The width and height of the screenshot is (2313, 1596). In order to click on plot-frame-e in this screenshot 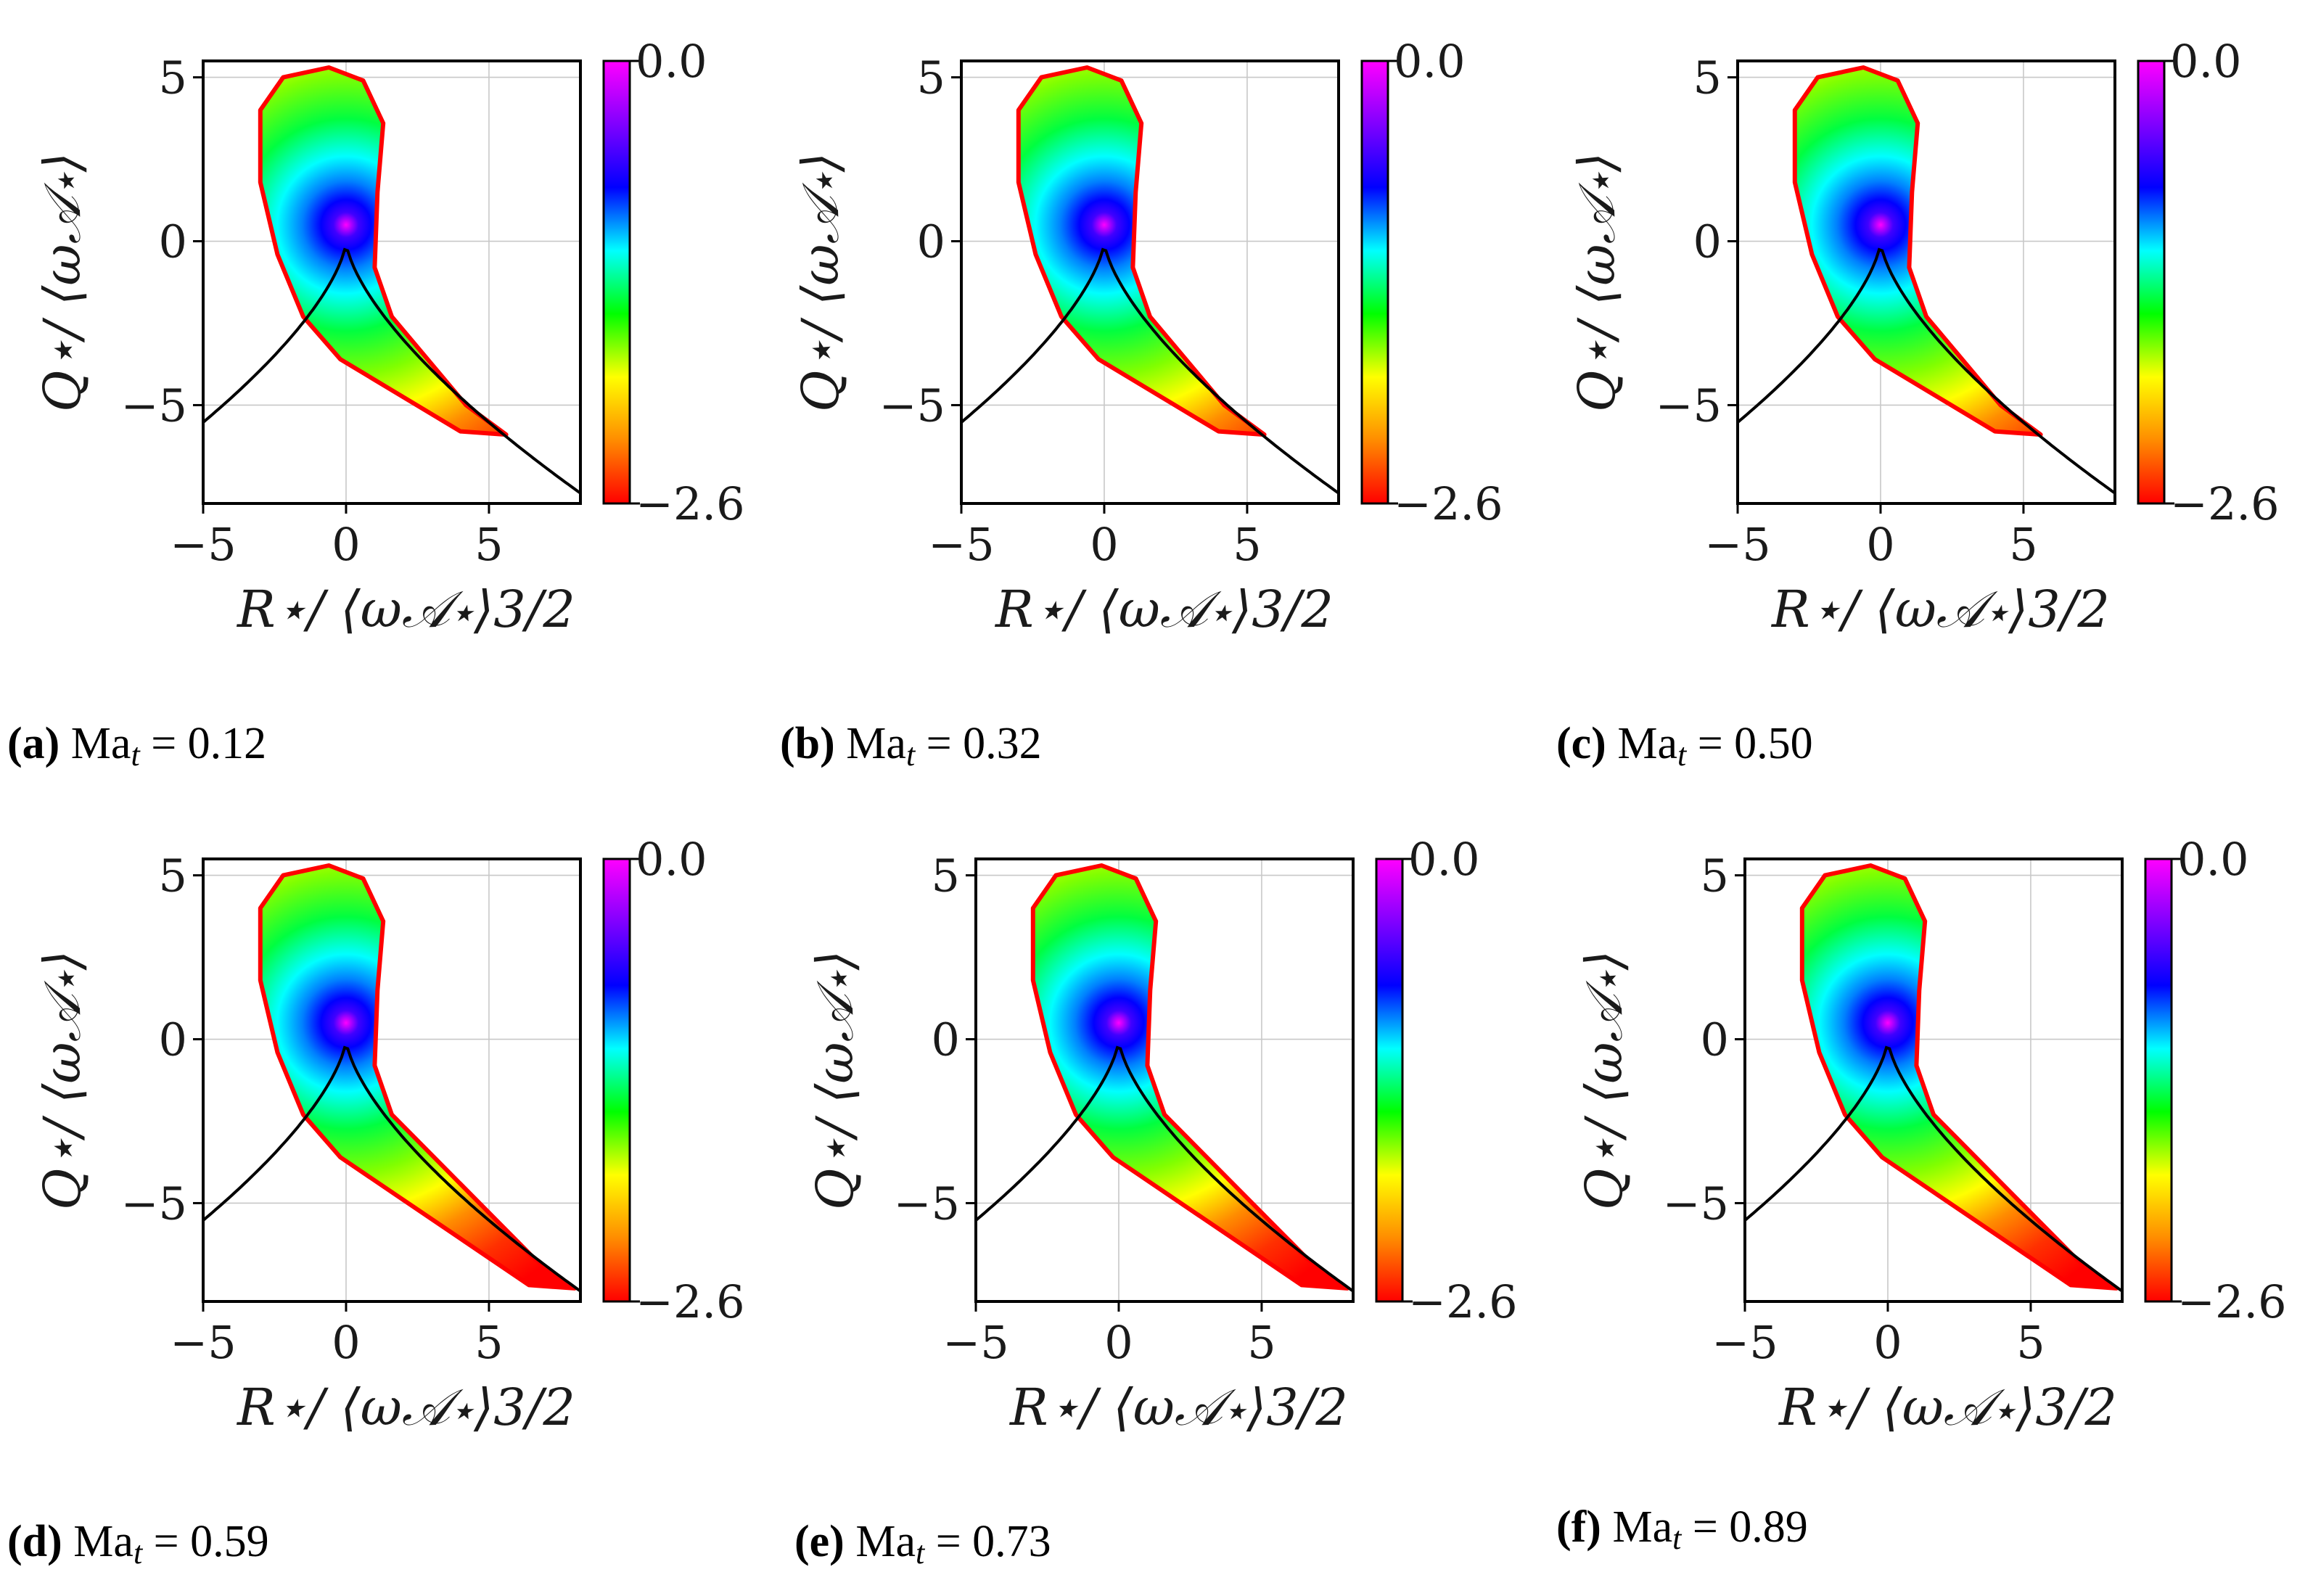, I will do `click(1164, 1080)`.